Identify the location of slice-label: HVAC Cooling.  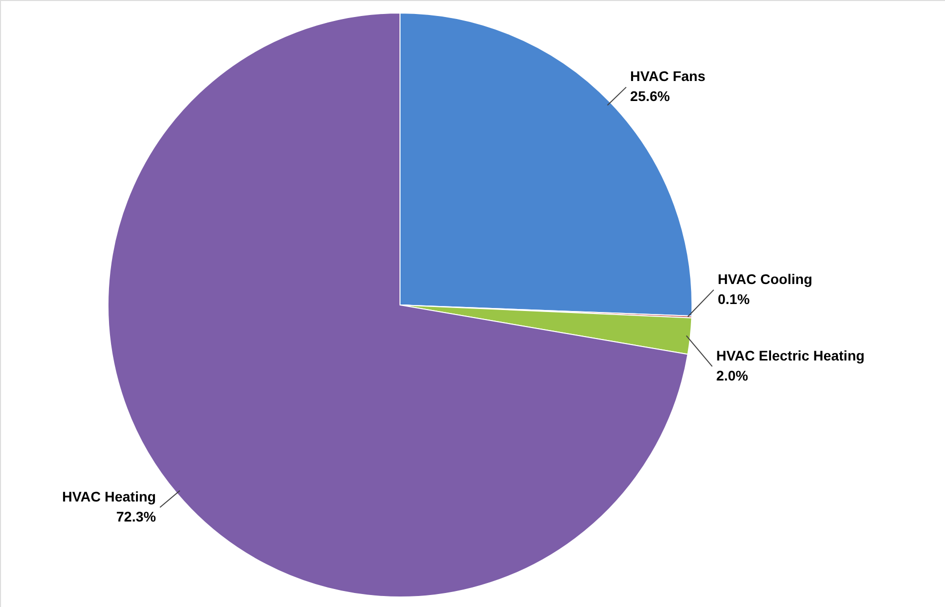
(765, 278).